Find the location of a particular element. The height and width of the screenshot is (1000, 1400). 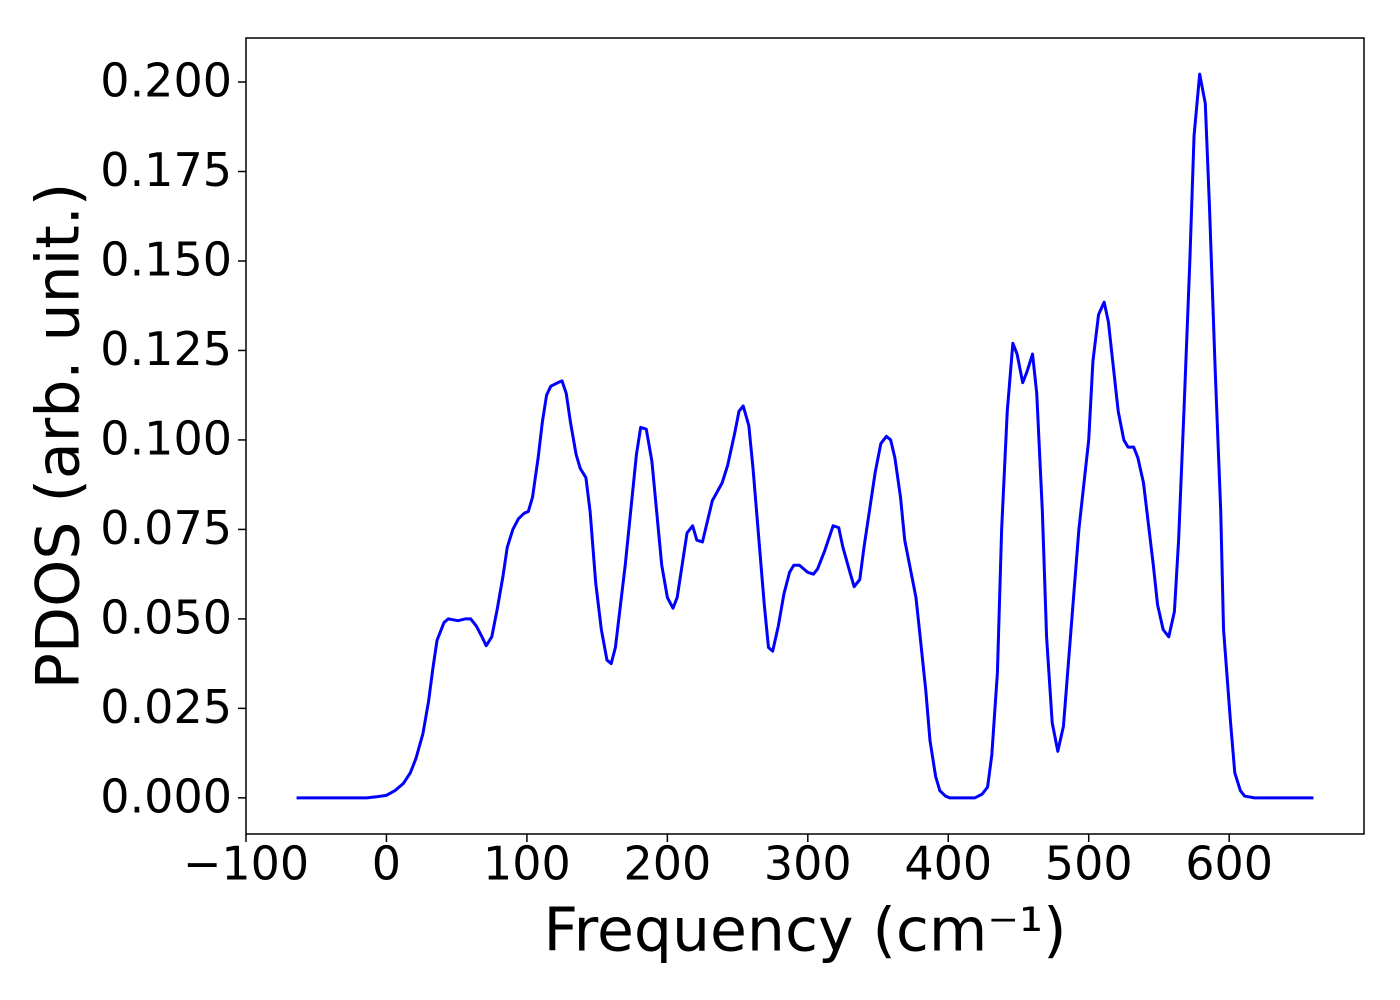

y-tick-label: 0.000 is located at coordinates (166, 796).